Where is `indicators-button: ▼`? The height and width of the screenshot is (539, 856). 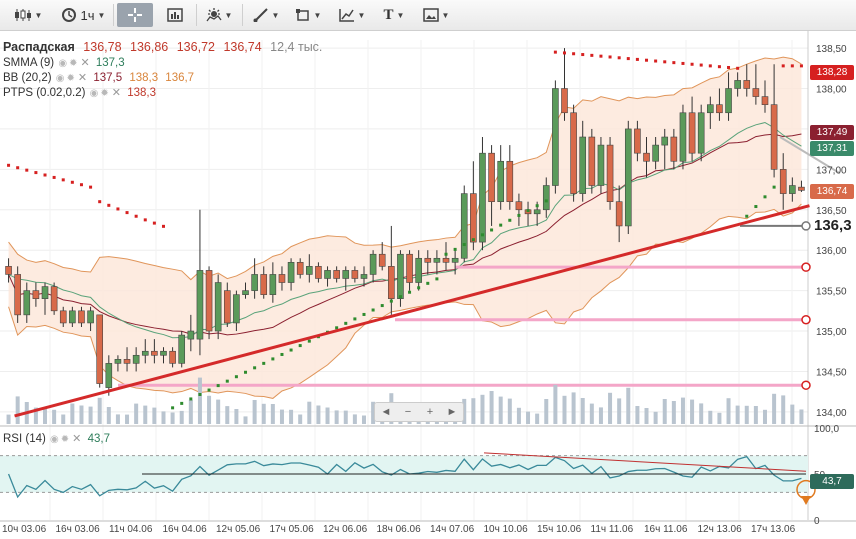
indicators-button: ▼ is located at coordinates (219, 15).